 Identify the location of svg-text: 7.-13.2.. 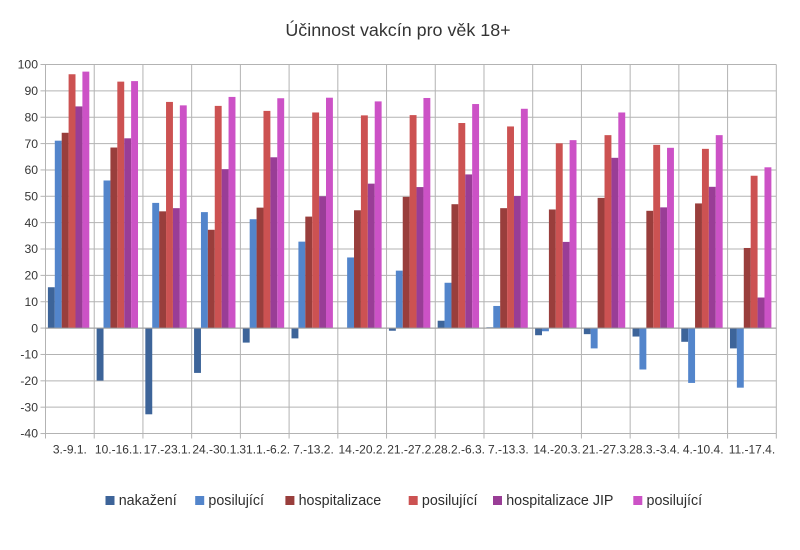
(313, 450).